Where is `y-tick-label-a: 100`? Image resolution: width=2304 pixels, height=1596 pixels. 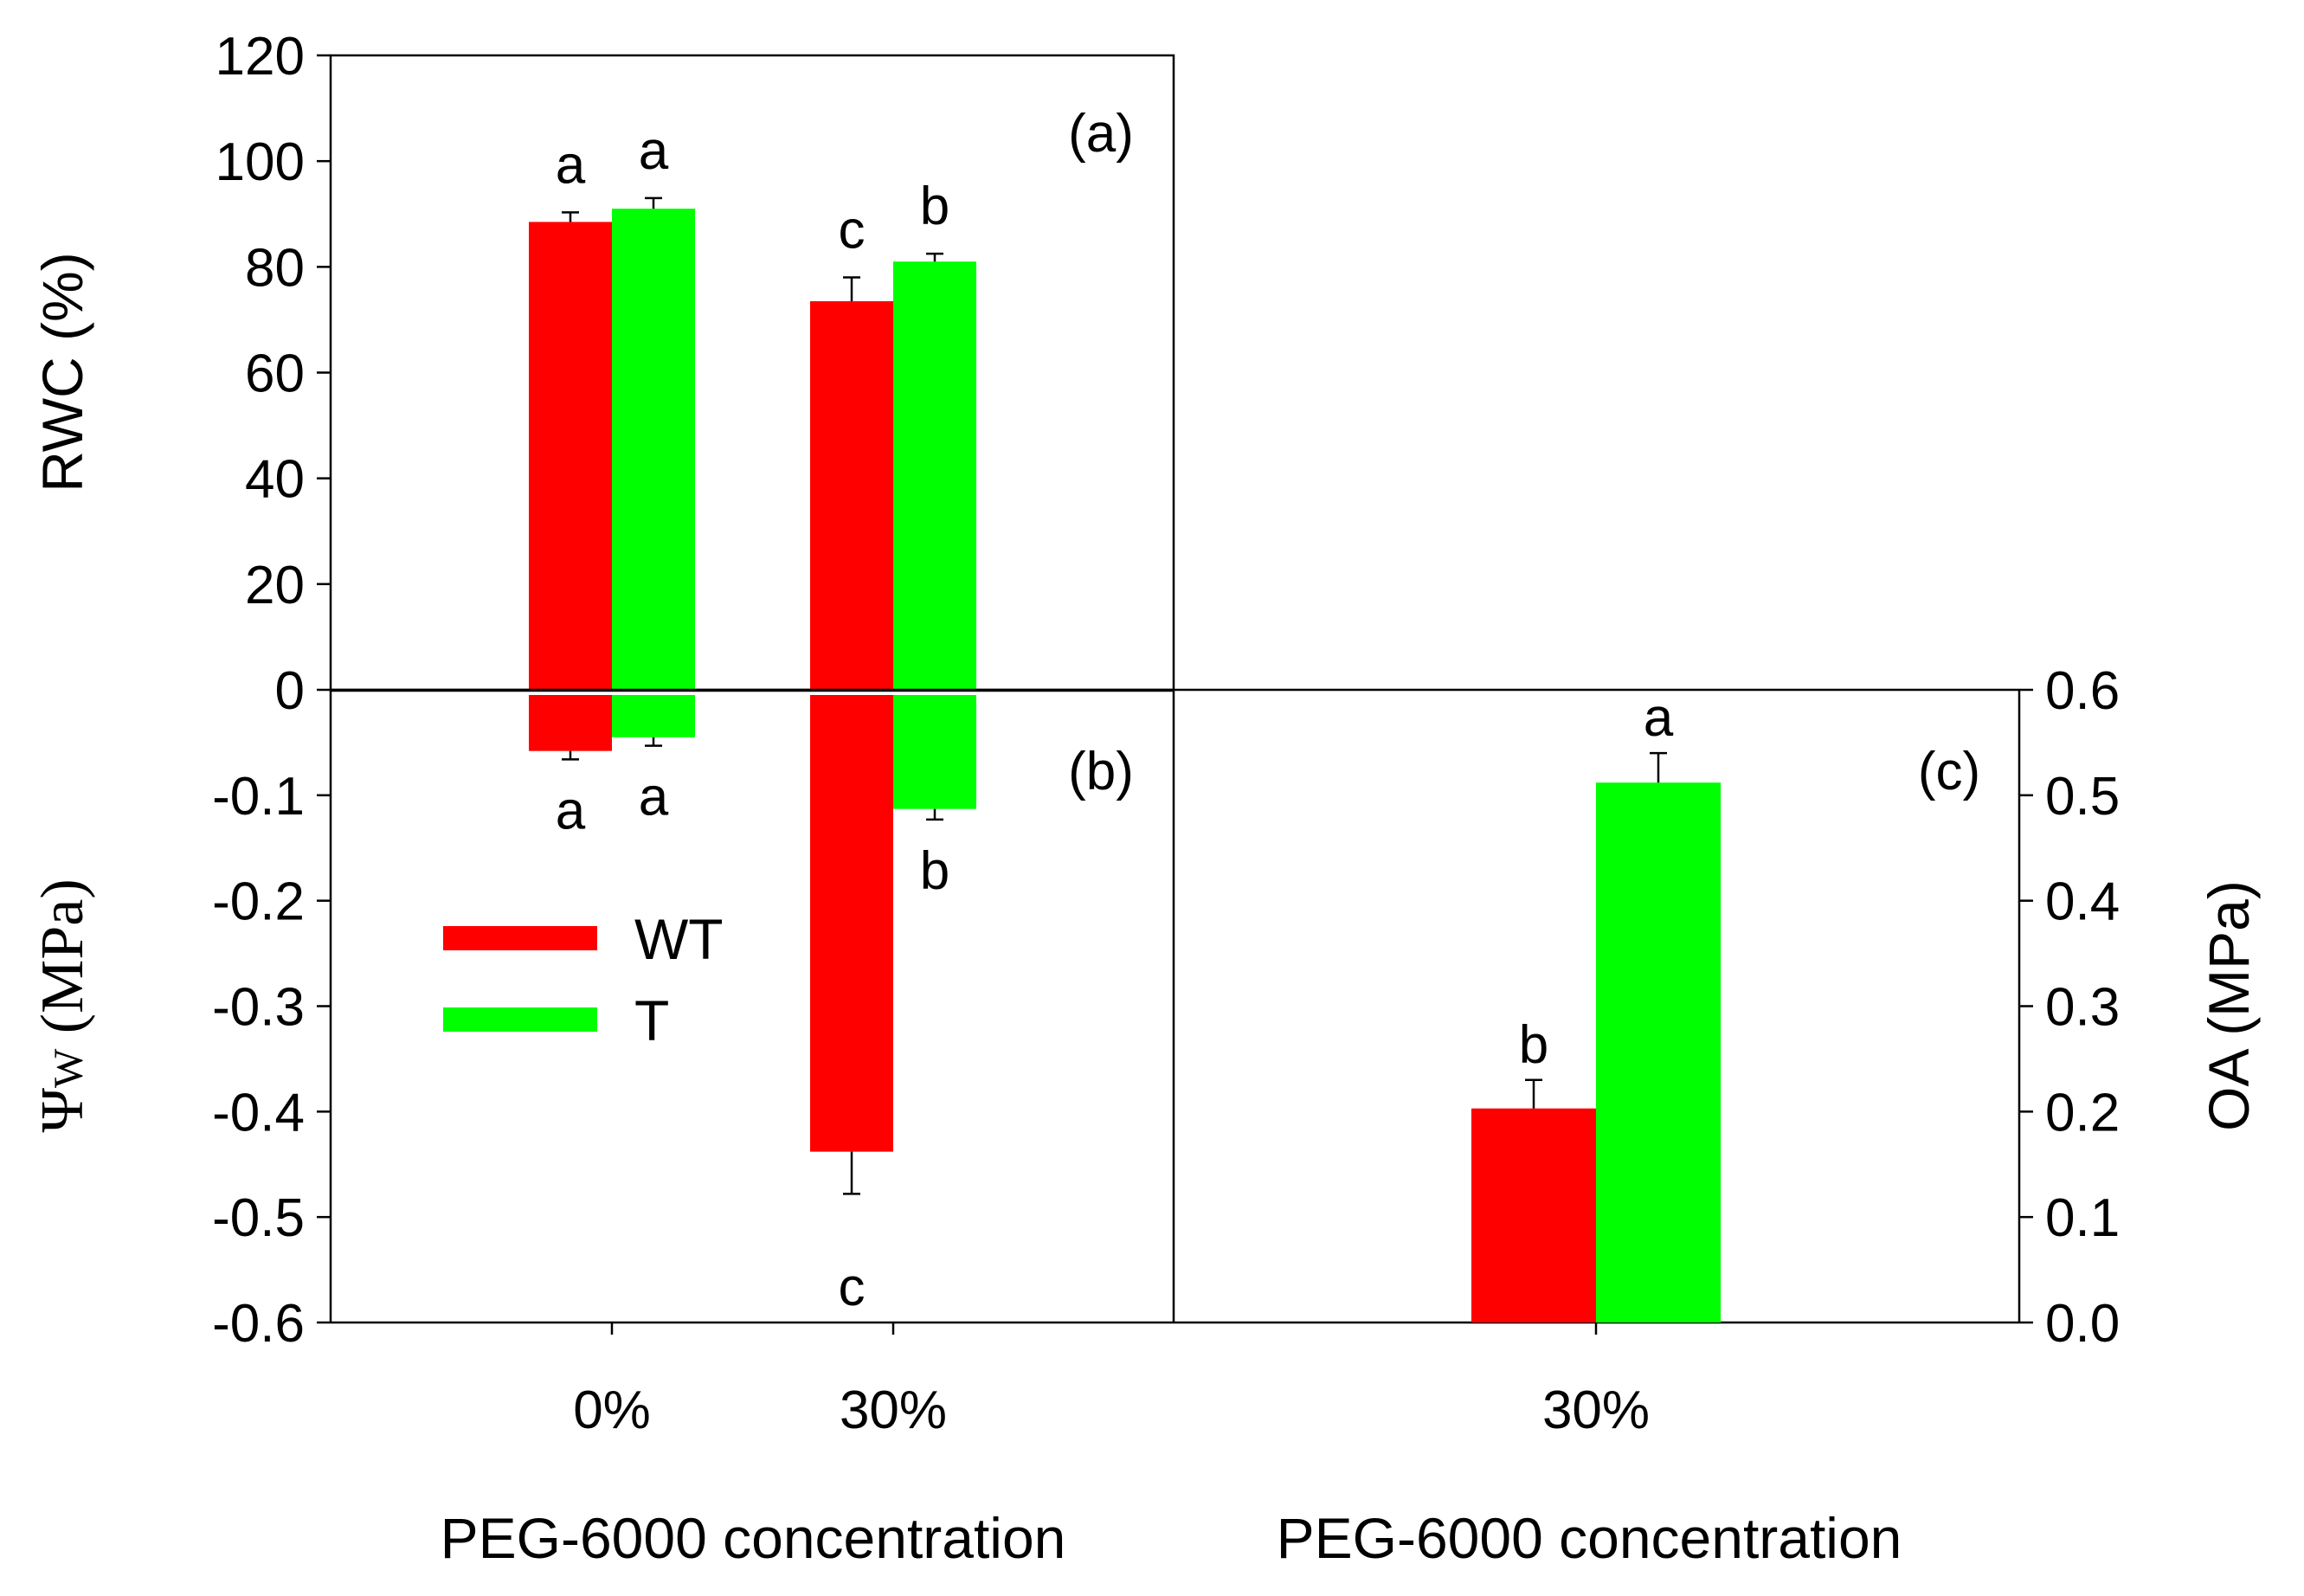
y-tick-label-a: 100 is located at coordinates (260, 162).